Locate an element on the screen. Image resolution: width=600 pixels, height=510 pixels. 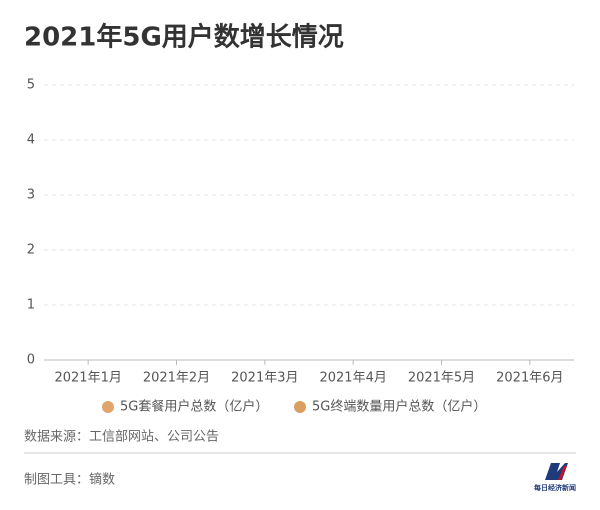
logo: 每日经济新闻 is located at coordinates (555, 477).